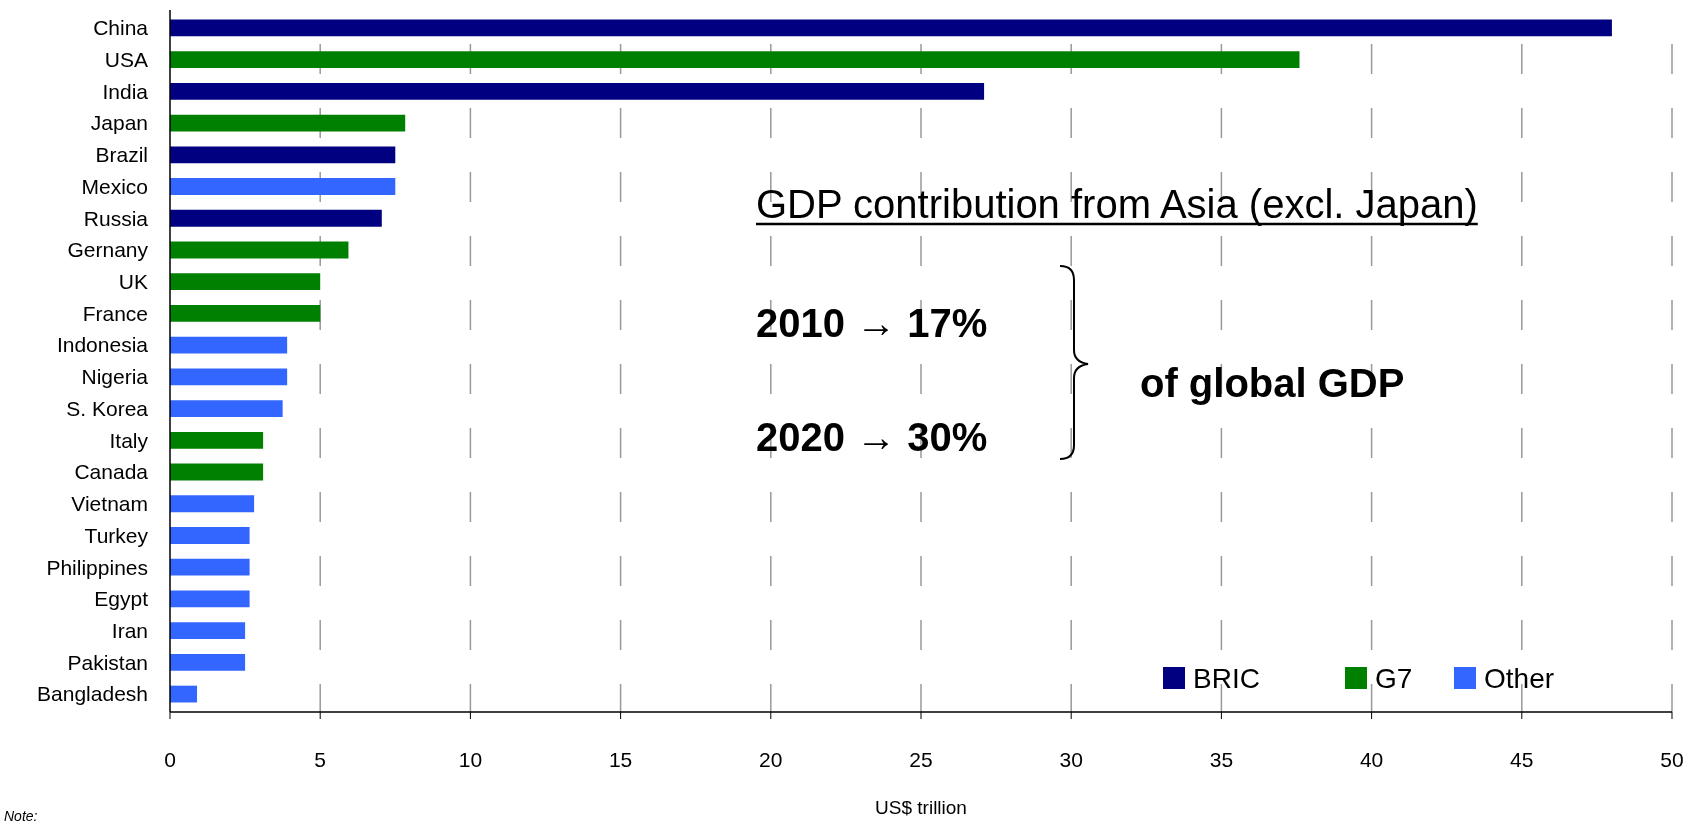  Describe the element at coordinates (121, 155) in the screenshot. I see `y-tick-label: Brazil` at that location.